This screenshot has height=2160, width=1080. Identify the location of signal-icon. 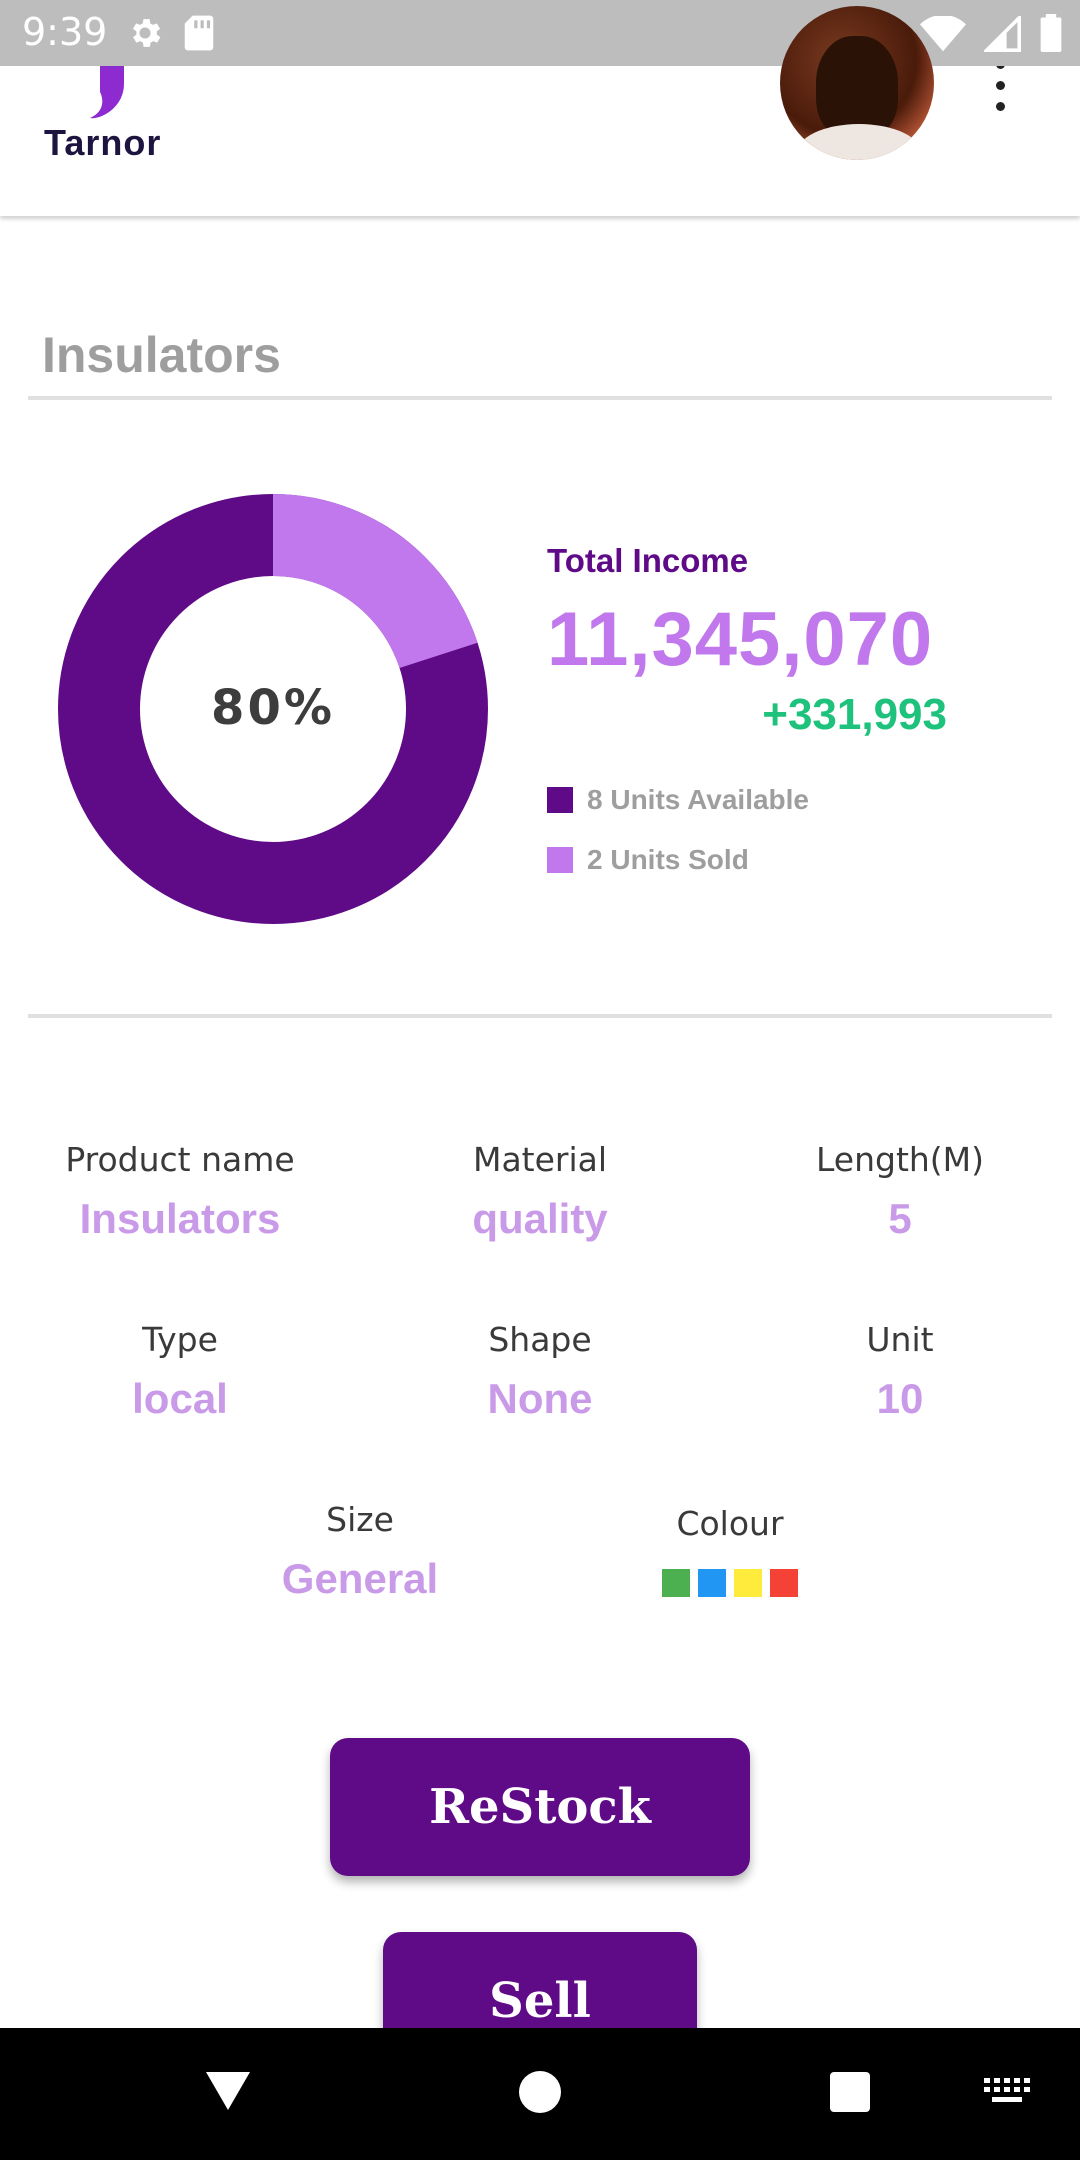
(1002, 34).